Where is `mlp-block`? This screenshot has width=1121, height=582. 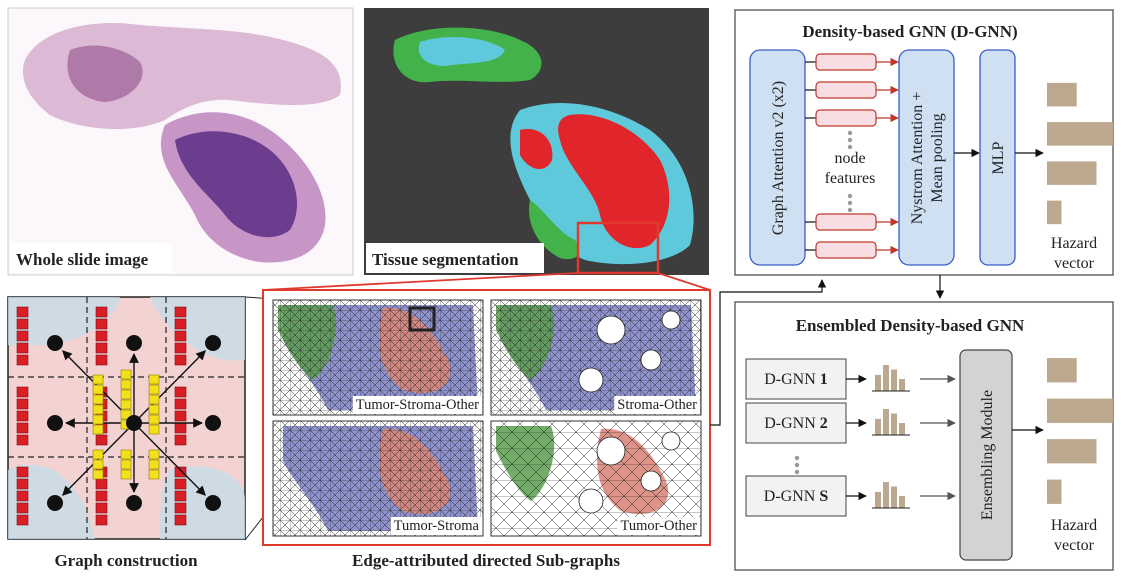 mlp-block is located at coordinates (997, 157).